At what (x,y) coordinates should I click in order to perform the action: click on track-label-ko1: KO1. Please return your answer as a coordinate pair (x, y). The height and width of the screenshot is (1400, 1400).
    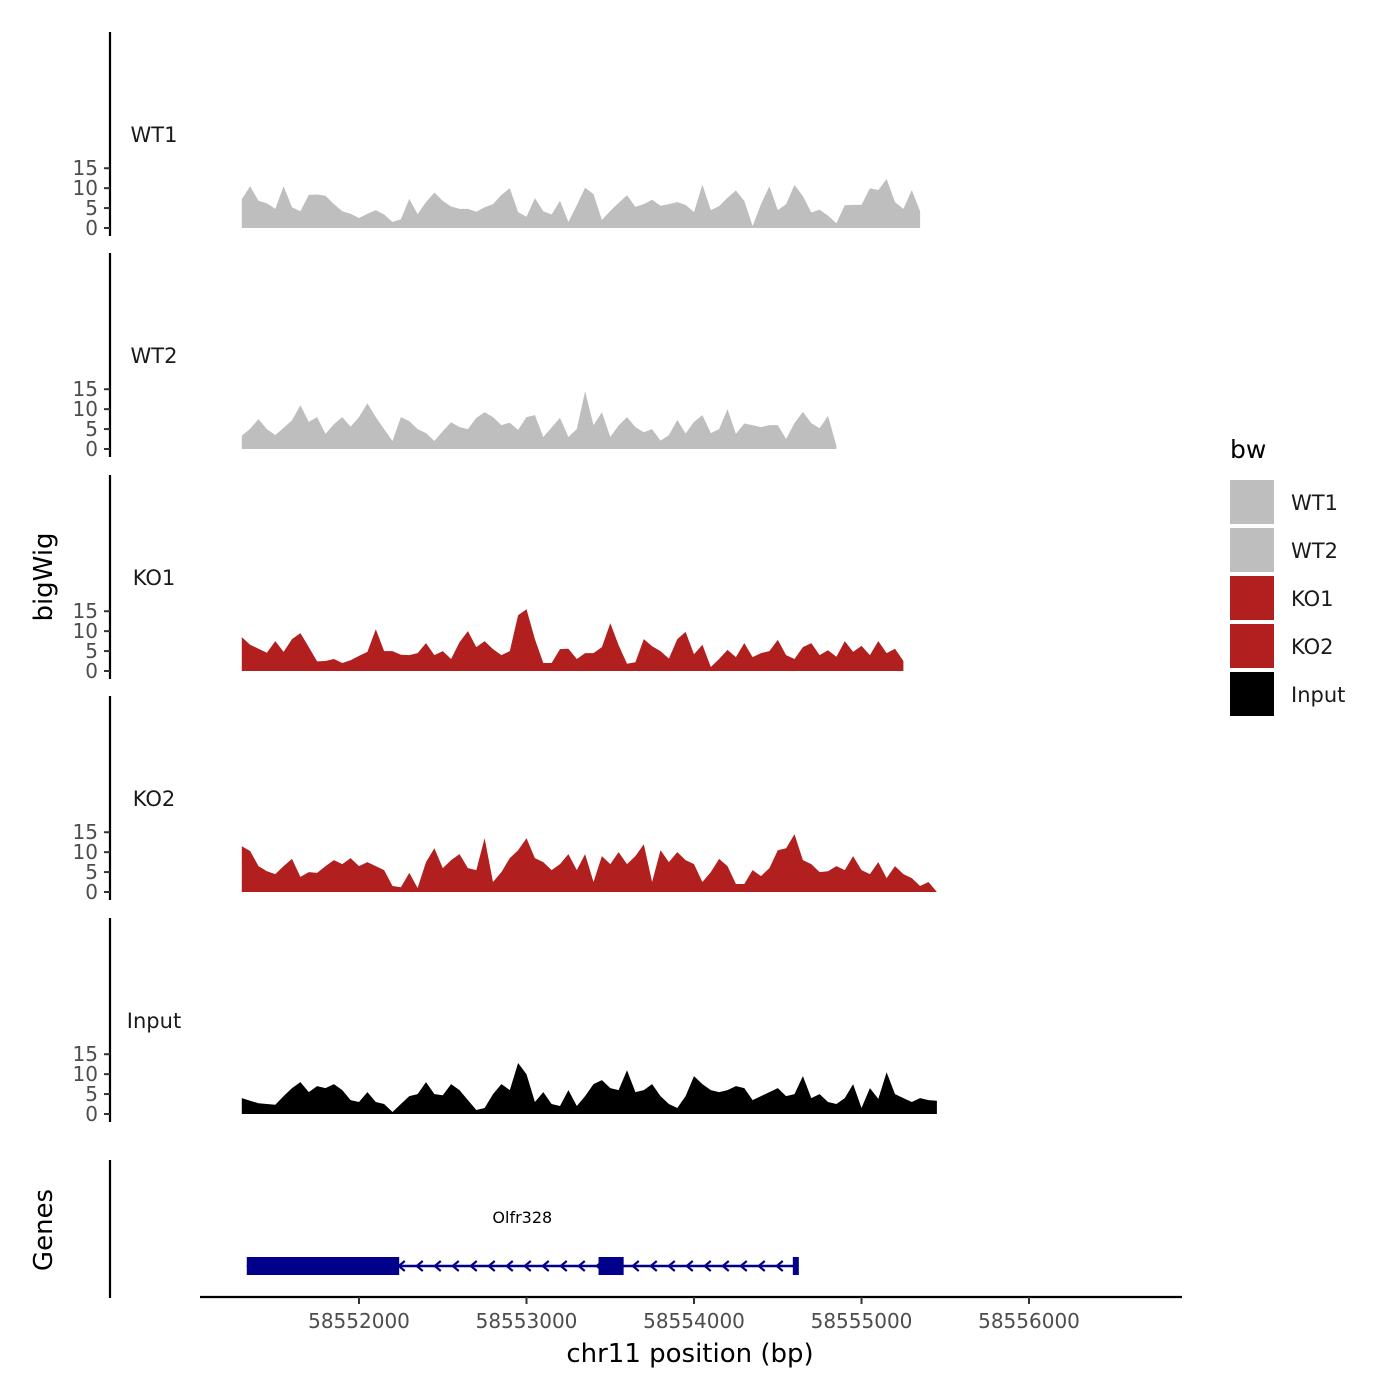
    Looking at the image, I should click on (154, 578).